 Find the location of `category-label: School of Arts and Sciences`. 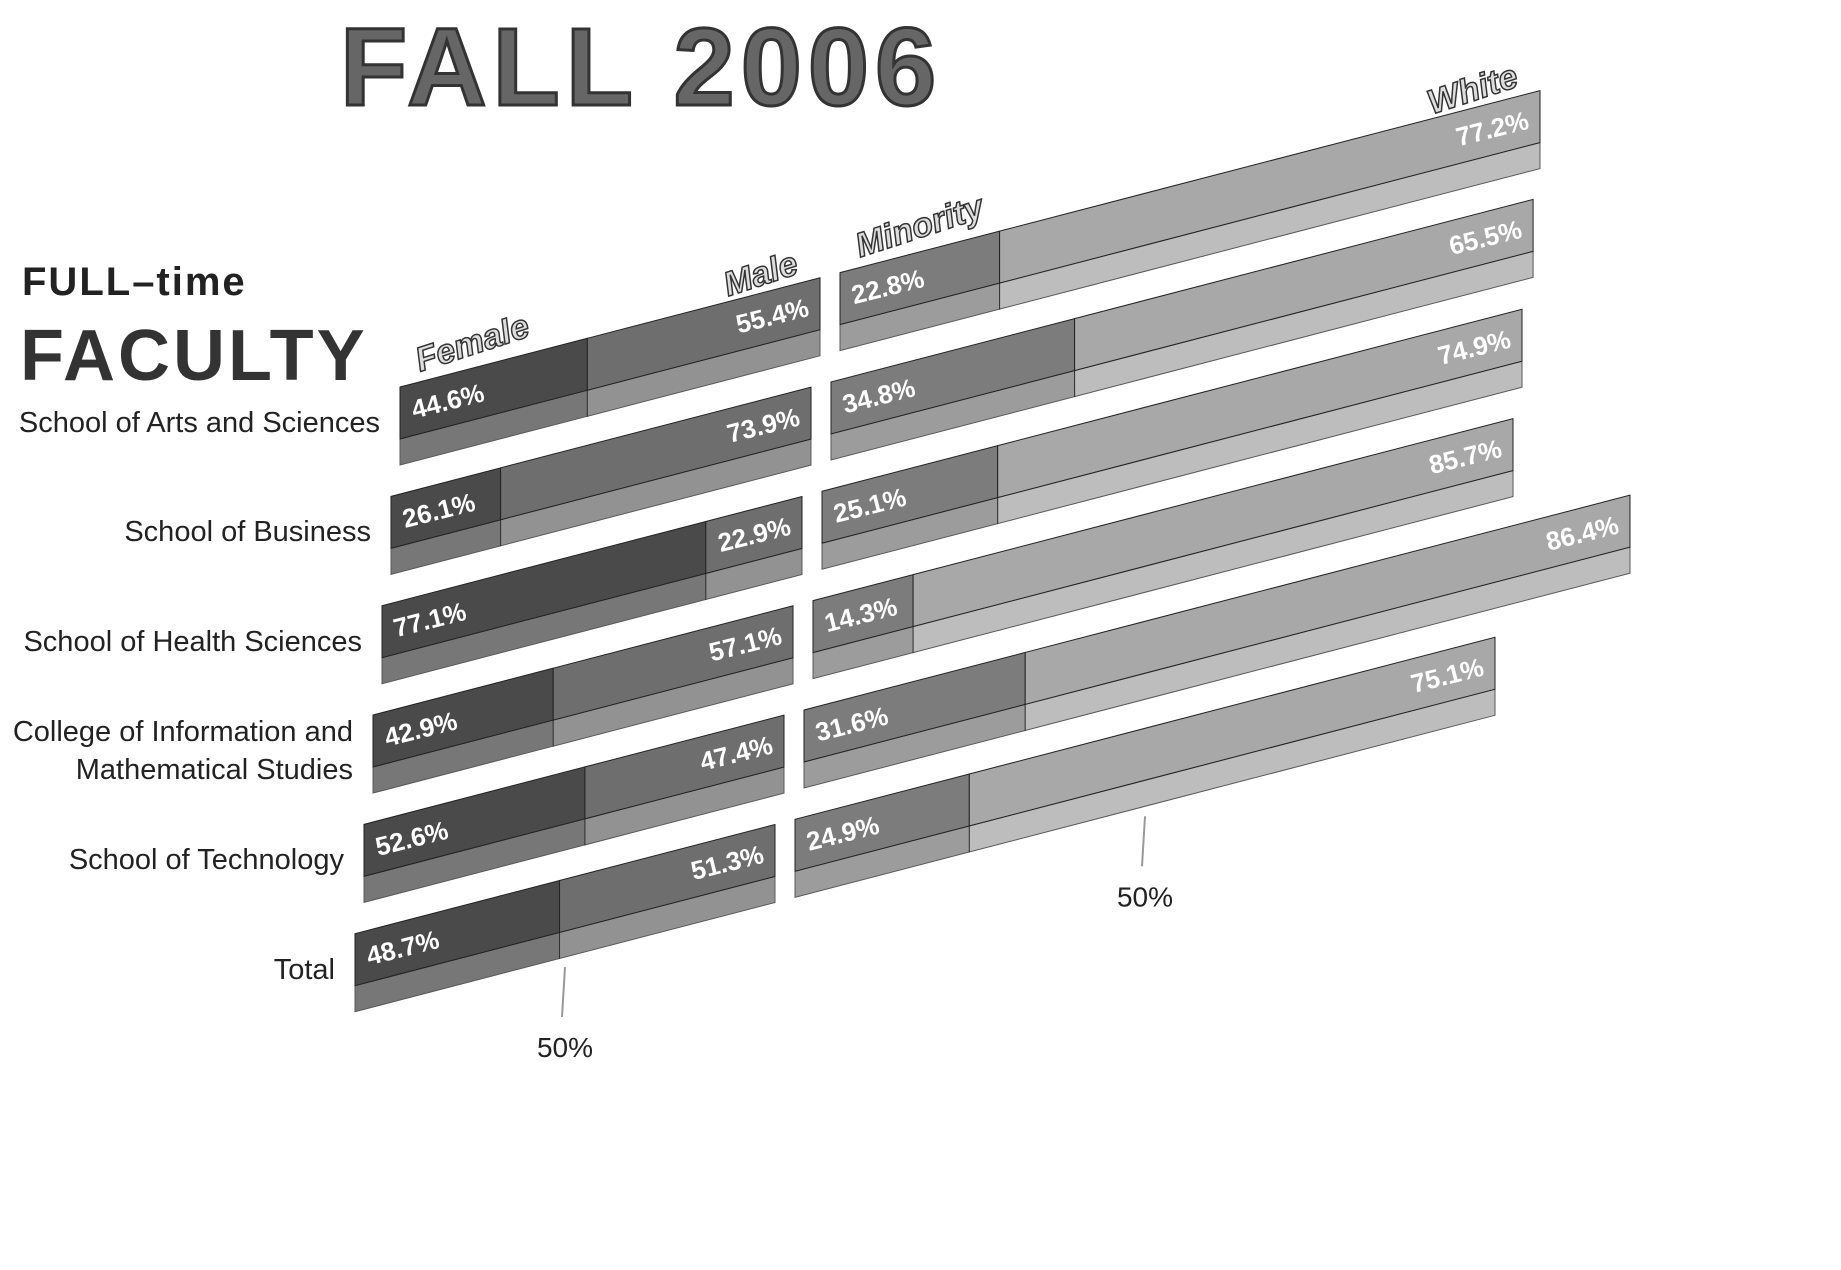

category-label: School of Arts and Sciences is located at coordinates (199, 423).